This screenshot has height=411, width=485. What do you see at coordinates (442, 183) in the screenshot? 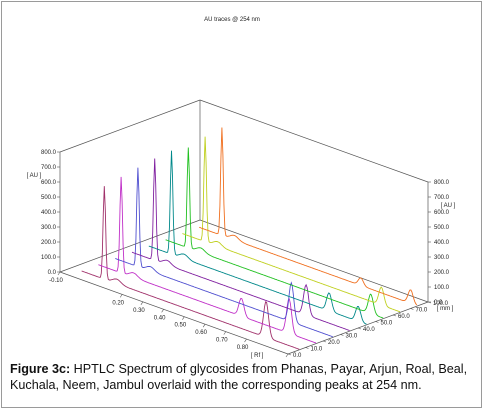
I see `au-tick-label-right: 800.0` at bounding box center [442, 183].